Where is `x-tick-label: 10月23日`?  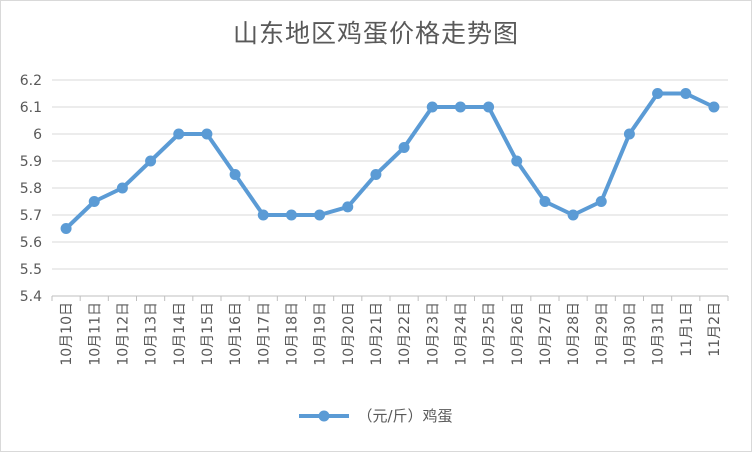
x-tick-label: 10月23日 is located at coordinates (433, 334).